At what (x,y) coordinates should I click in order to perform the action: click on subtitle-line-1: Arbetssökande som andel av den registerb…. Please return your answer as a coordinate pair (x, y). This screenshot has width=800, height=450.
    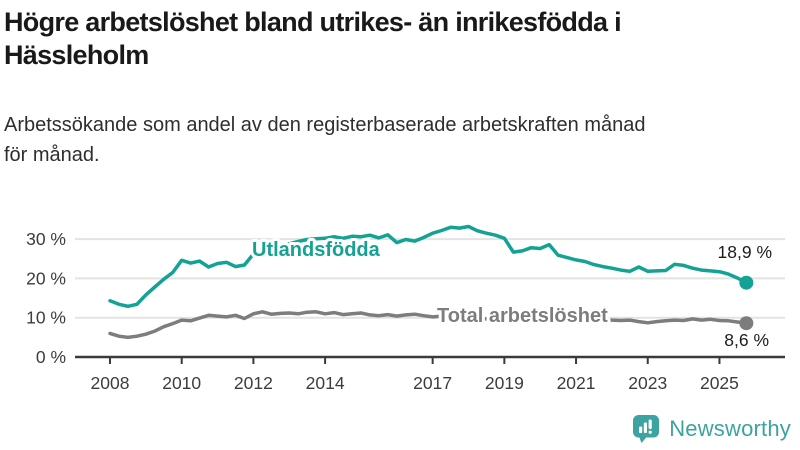
    Looking at the image, I should click on (325, 125).